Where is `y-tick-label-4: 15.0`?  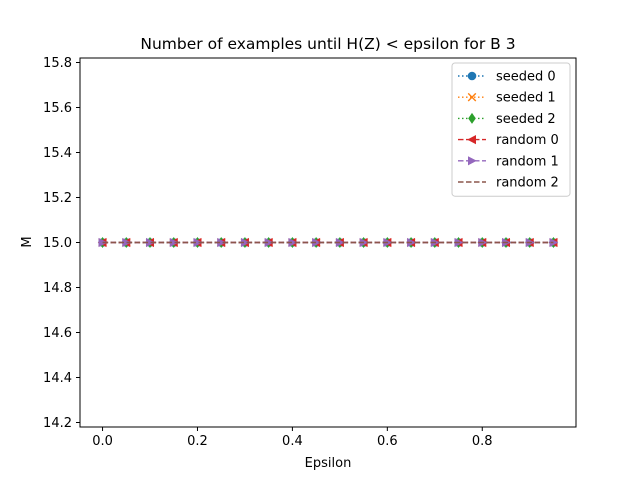
y-tick-label-4: 15.0 is located at coordinates (57, 243).